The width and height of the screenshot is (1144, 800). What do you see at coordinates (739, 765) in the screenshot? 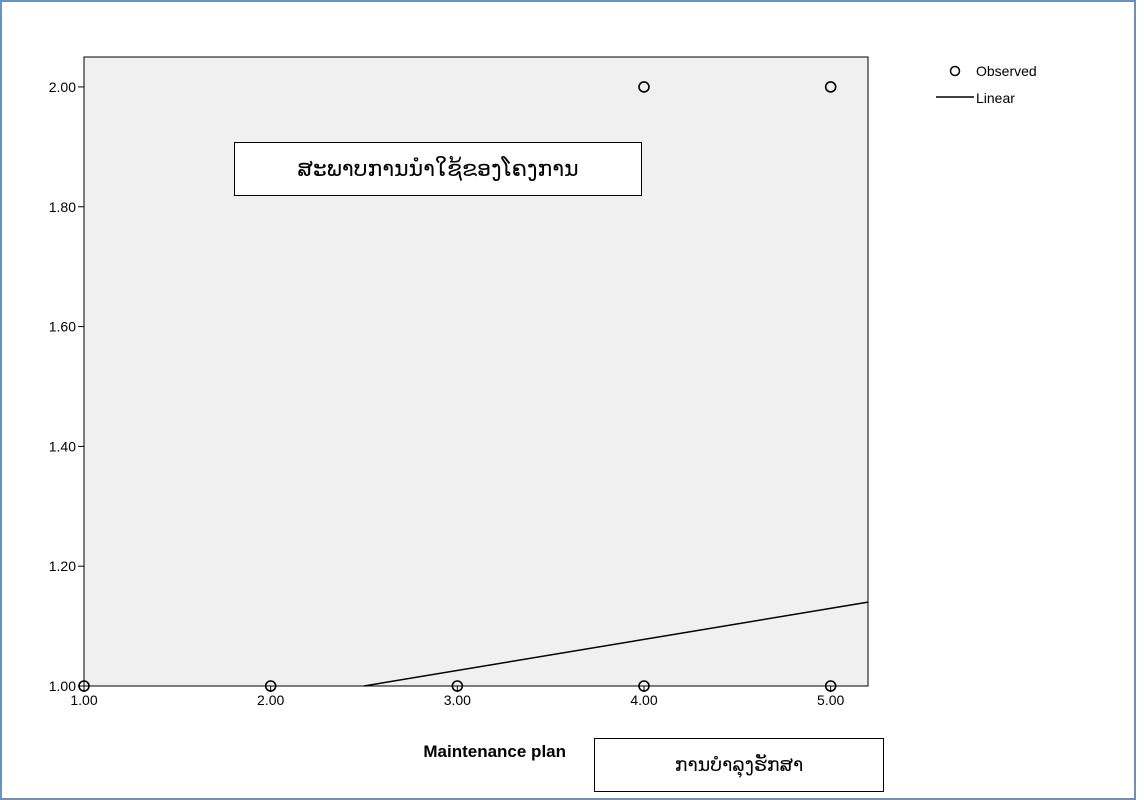
I see `annotation-bottom: ການບຳລຸງຮັກສາ` at bounding box center [739, 765].